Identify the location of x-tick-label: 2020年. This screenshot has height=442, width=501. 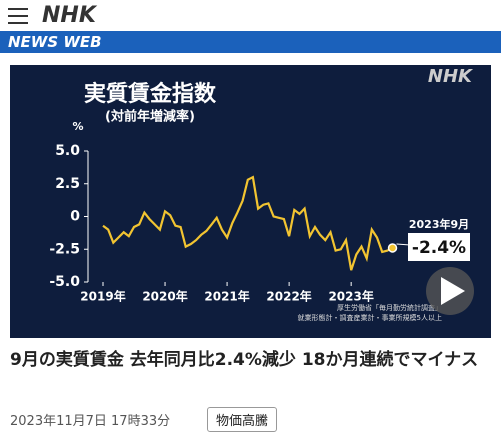
(164, 296).